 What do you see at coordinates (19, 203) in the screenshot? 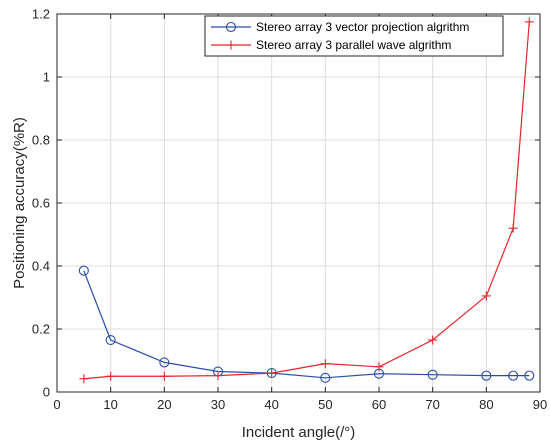
I see `y-axis-title: Positioning accuracy(%R)` at bounding box center [19, 203].